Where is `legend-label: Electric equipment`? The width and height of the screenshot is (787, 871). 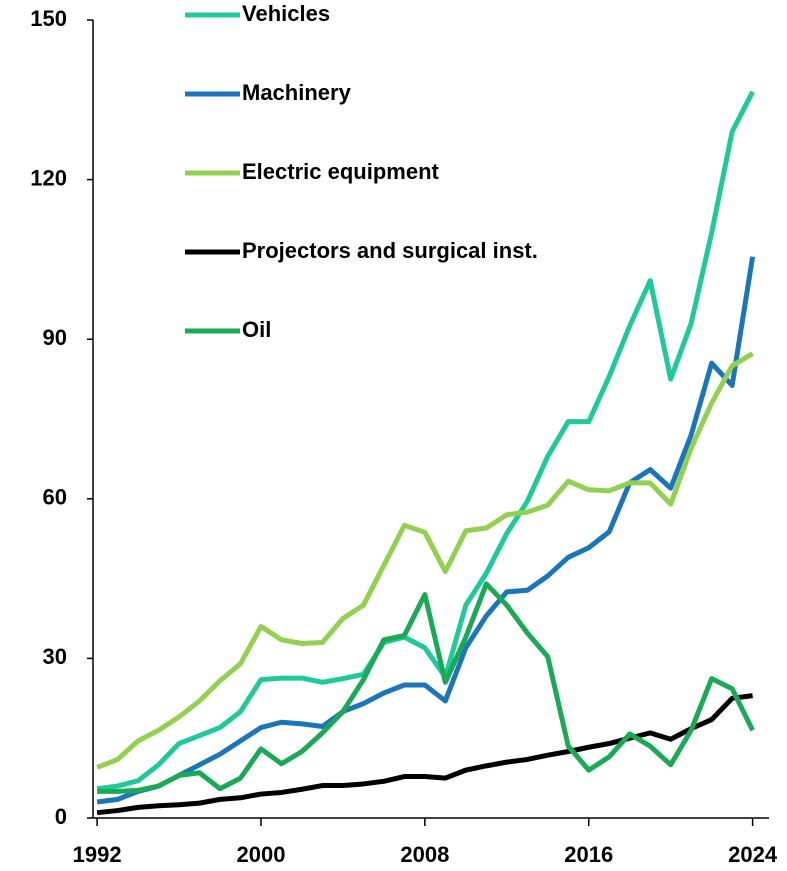
legend-label: Electric equipment is located at coordinates (341, 171).